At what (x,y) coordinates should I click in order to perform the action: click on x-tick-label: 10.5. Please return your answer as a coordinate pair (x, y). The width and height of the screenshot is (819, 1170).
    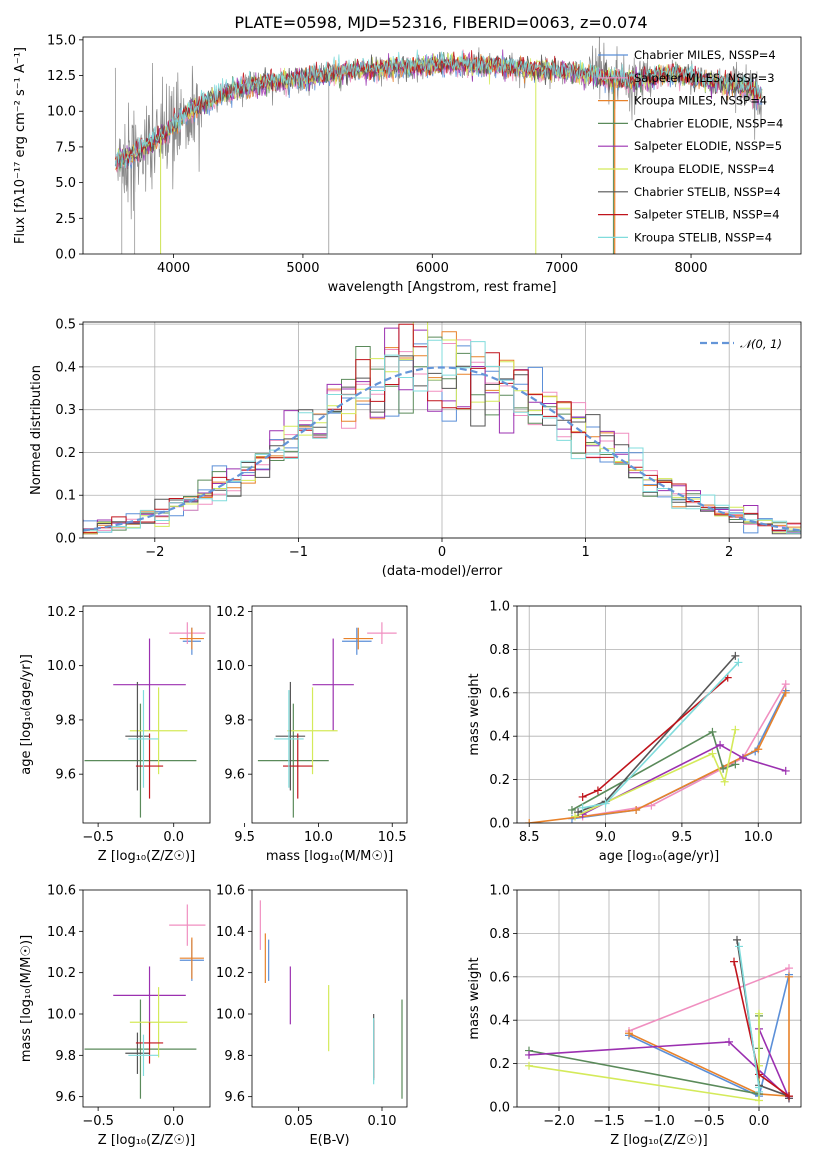
    Looking at the image, I should click on (392, 837).